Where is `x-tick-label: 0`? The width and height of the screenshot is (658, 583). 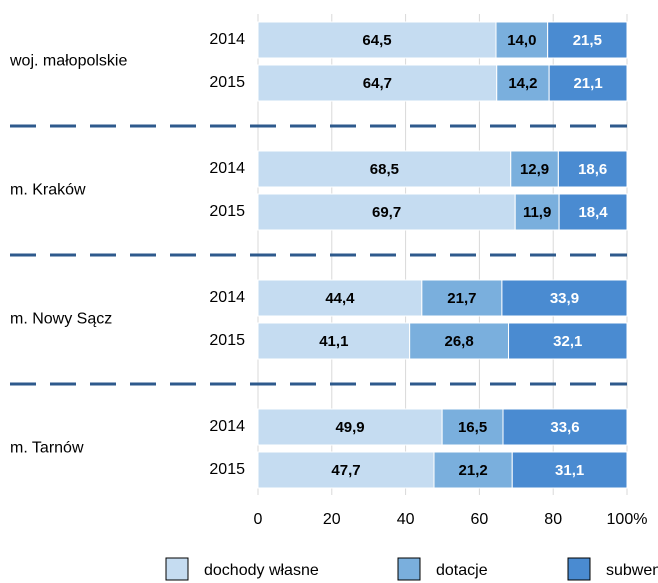
x-tick-label: 0 is located at coordinates (258, 519).